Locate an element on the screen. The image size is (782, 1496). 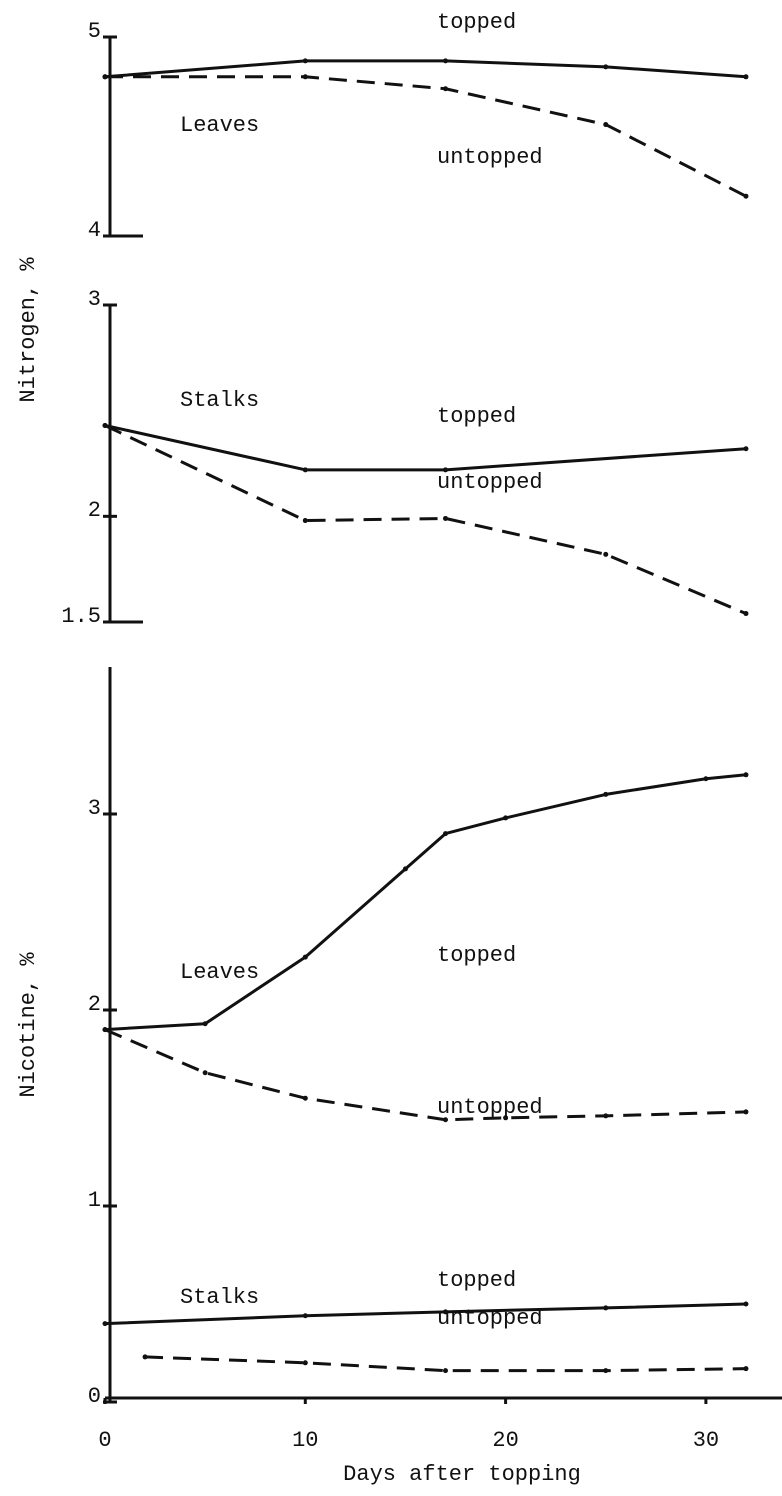
x-tick-label: 20 is located at coordinates (505, 1440).